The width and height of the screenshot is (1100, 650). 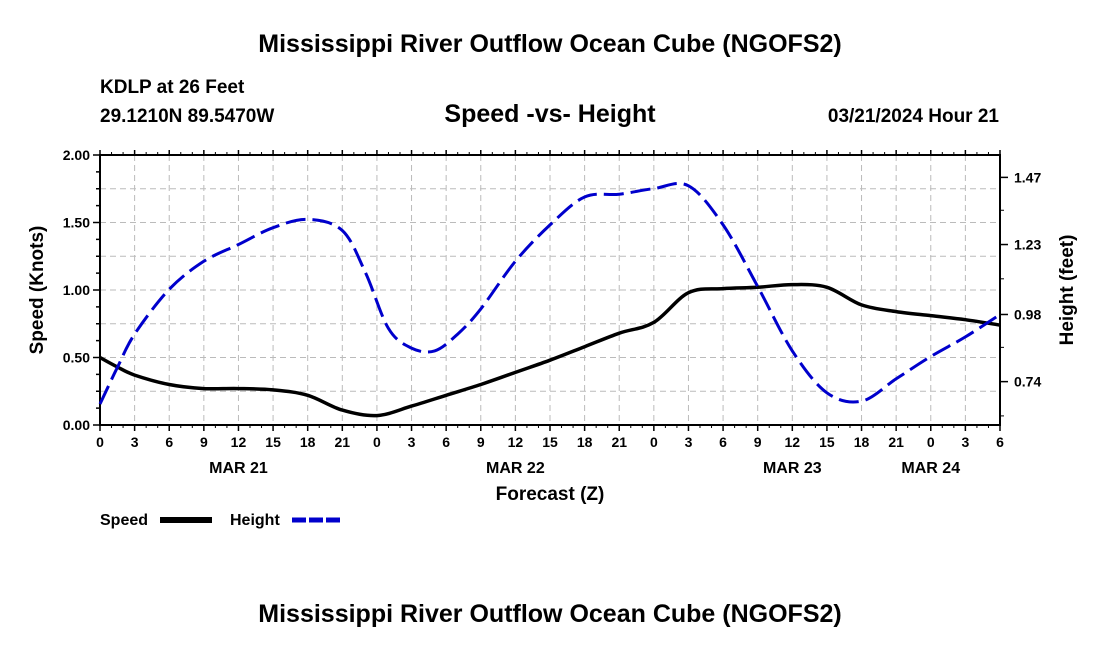 I want to click on date-label: MAR 22, so click(x=515, y=468).